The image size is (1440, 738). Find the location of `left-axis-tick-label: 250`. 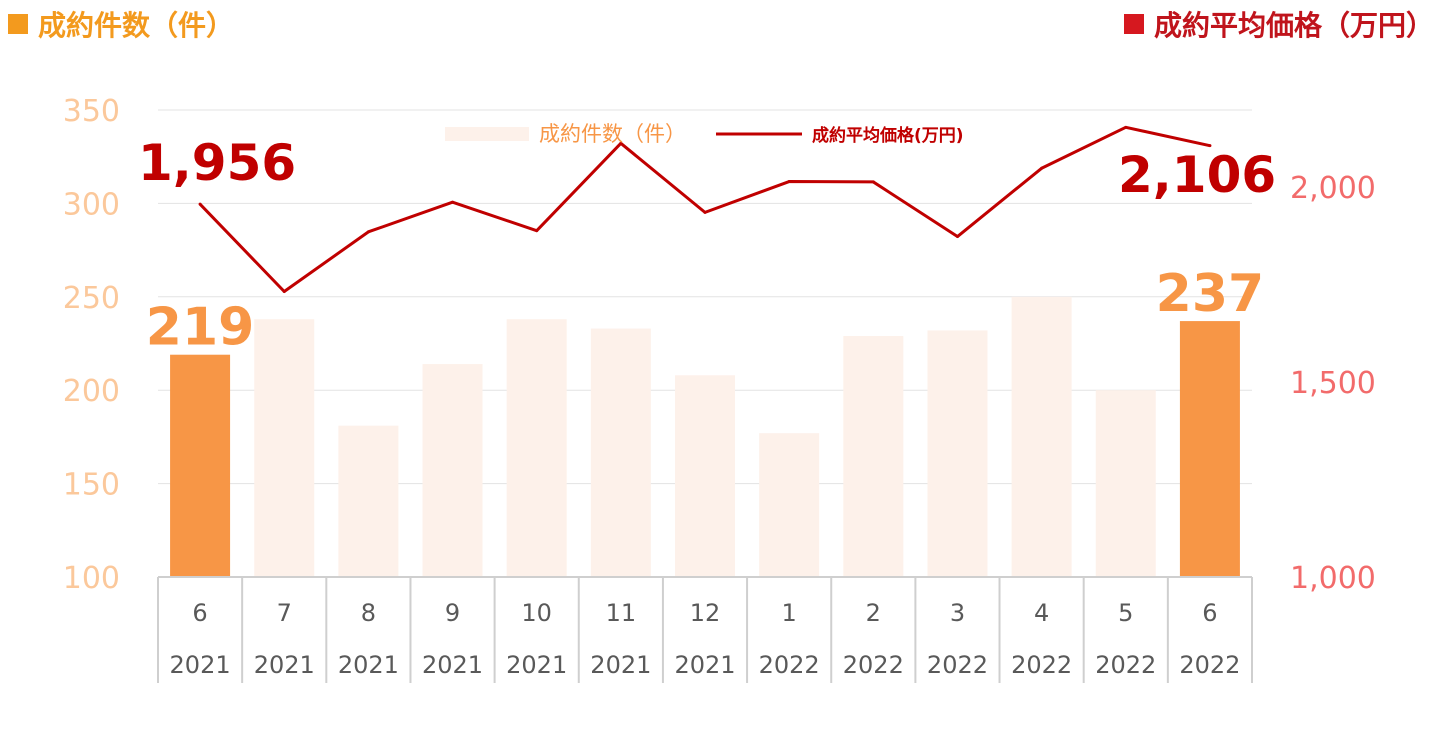

left-axis-tick-label: 250 is located at coordinates (91, 298).